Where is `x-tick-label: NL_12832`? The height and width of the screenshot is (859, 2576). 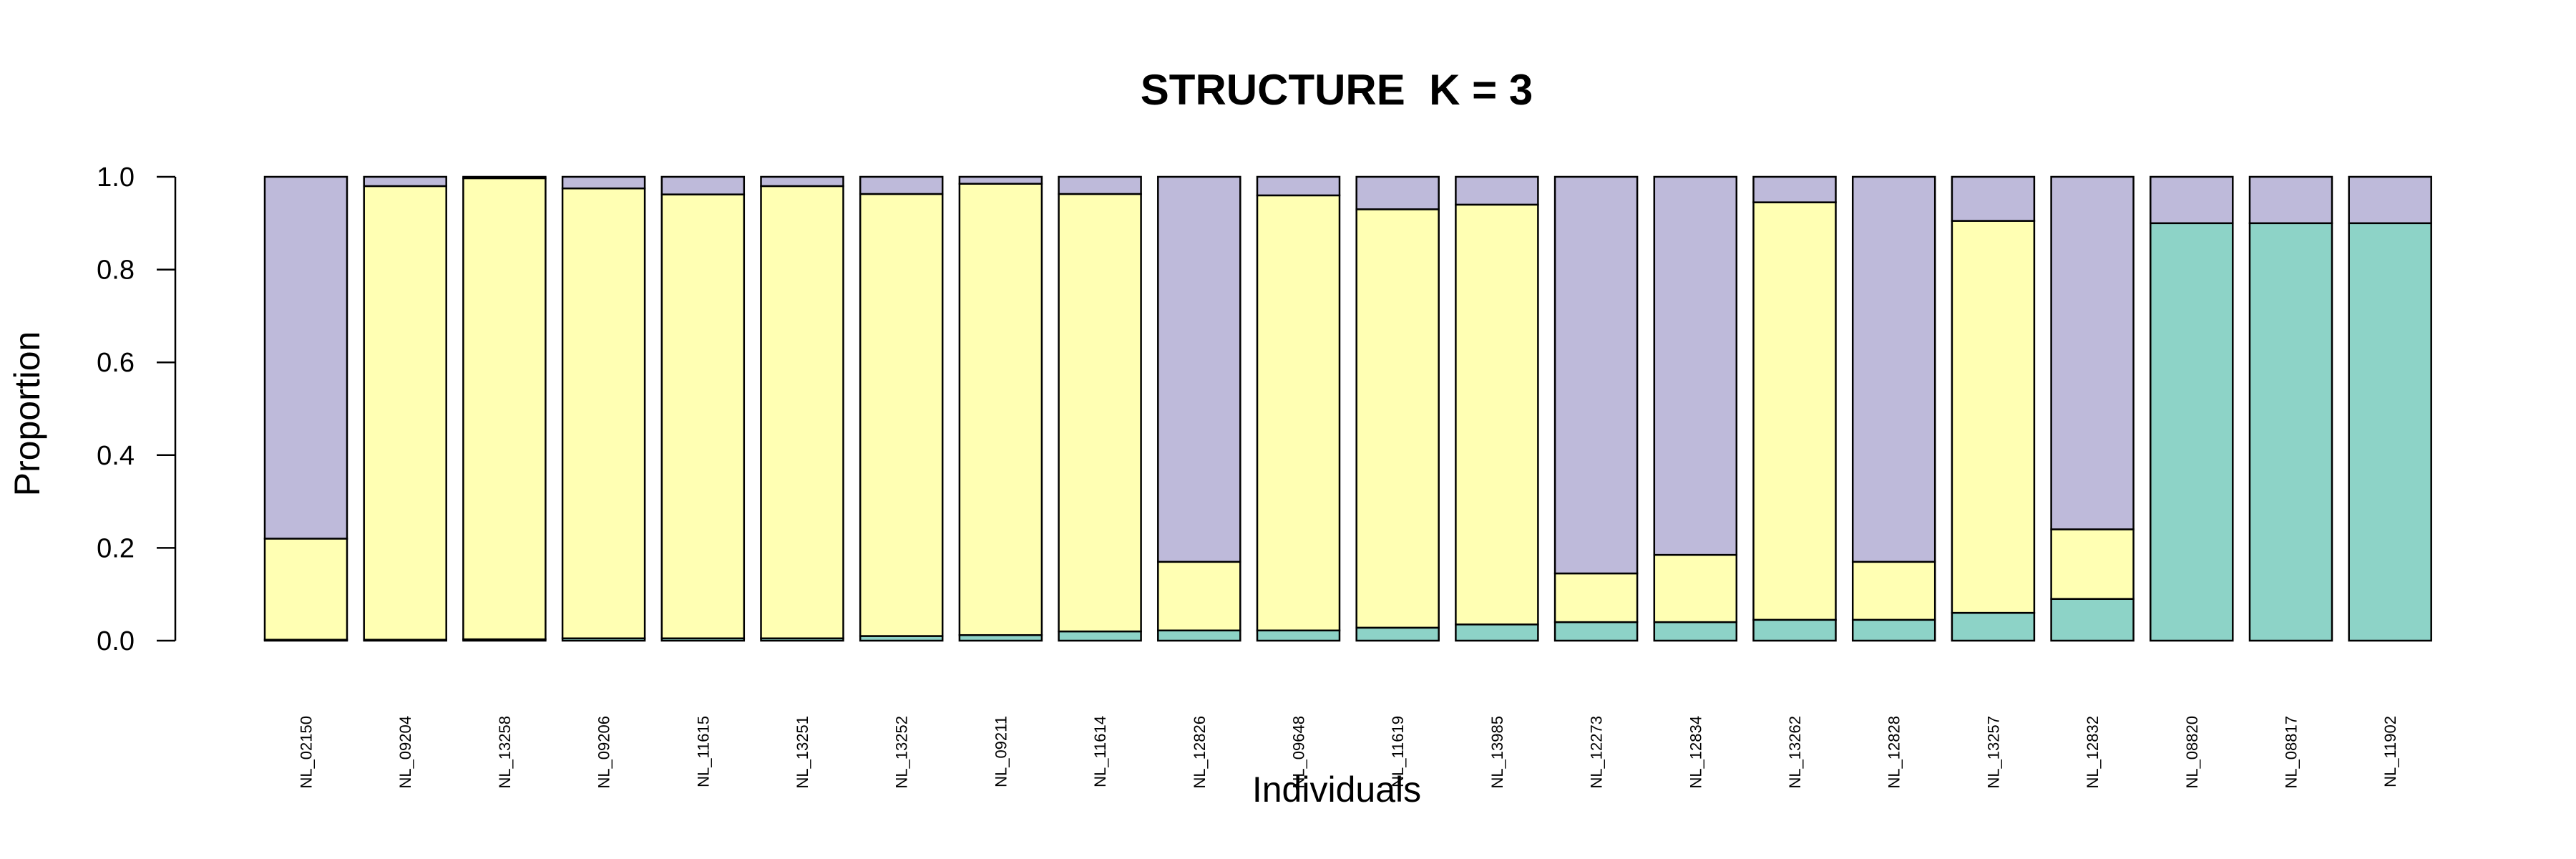
x-tick-label: NL_12832 is located at coordinates (2093, 752).